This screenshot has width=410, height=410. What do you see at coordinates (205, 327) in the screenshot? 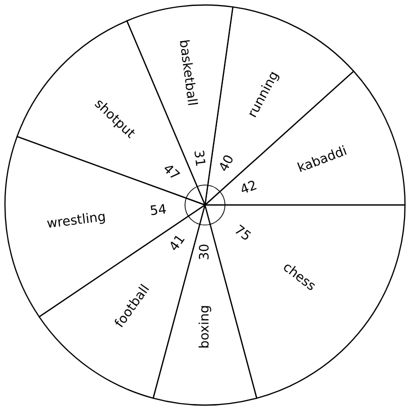
I see `slice-label: boxing` at bounding box center [205, 327].